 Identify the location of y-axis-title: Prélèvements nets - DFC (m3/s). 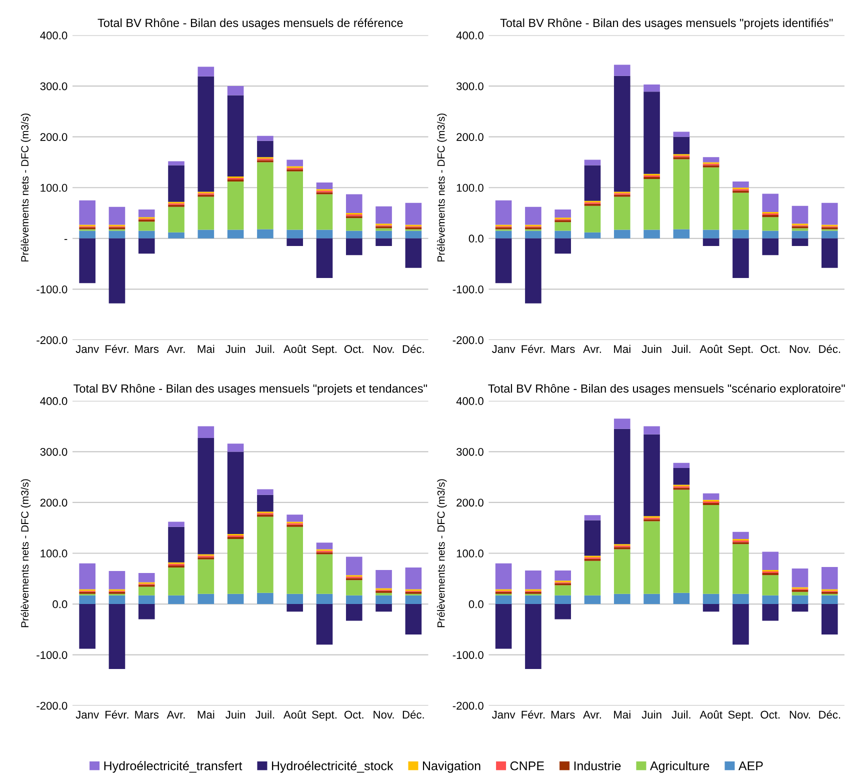
(25, 188).